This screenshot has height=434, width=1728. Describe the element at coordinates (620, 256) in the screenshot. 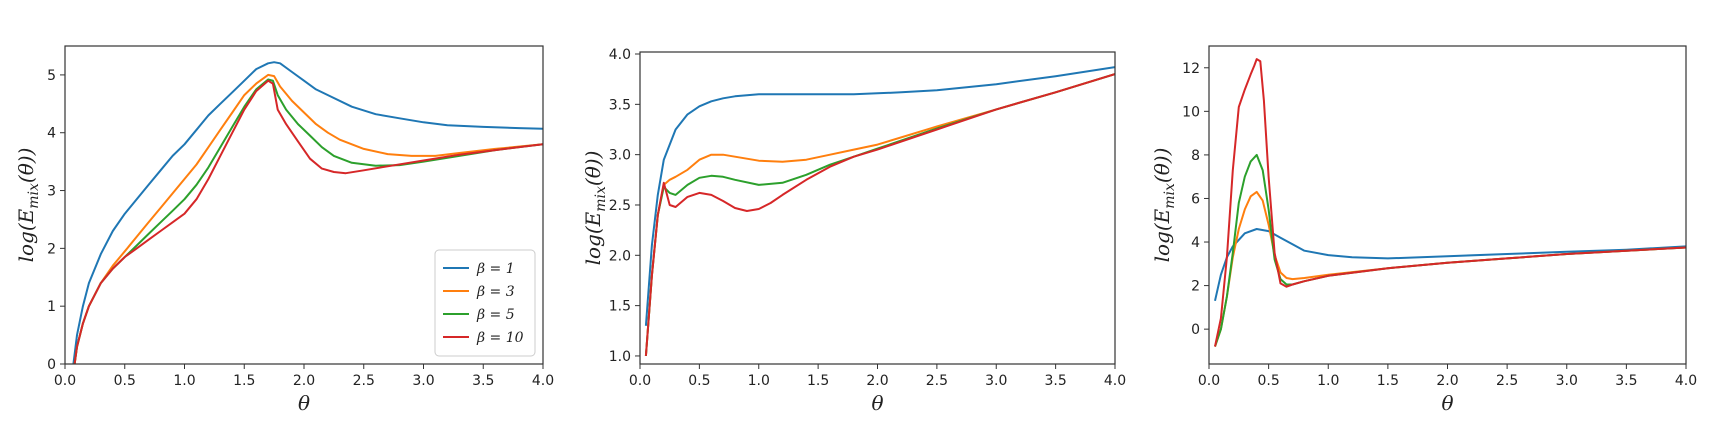

I see `y-tick-label: 2.0` at that location.